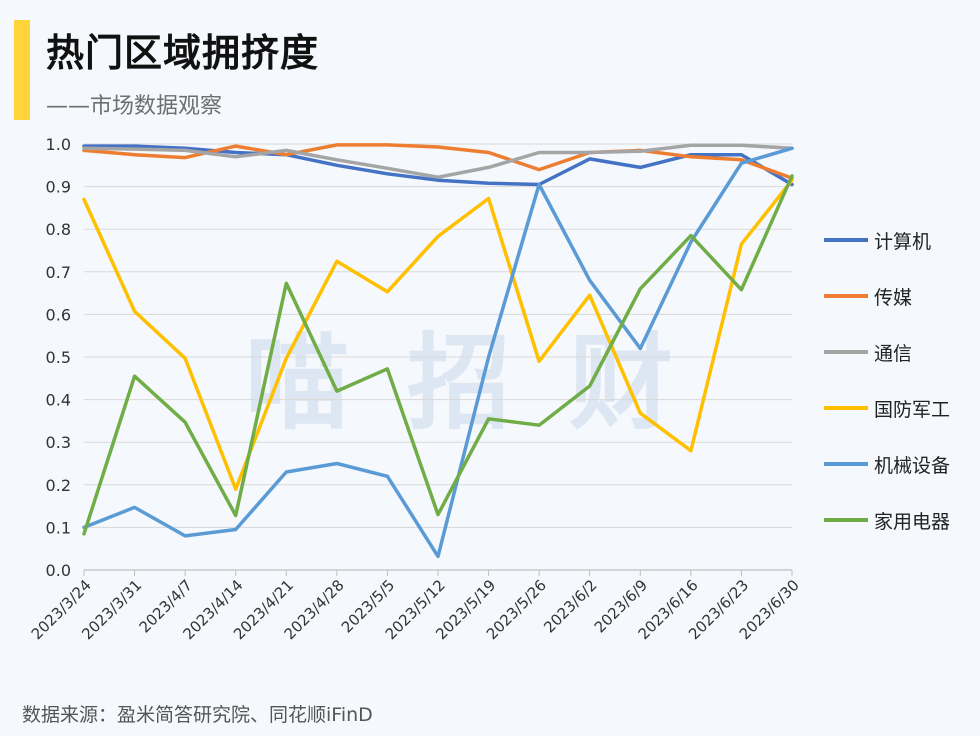  What do you see at coordinates (58, 570) in the screenshot?
I see `y-tick-label: 0.0` at bounding box center [58, 570].